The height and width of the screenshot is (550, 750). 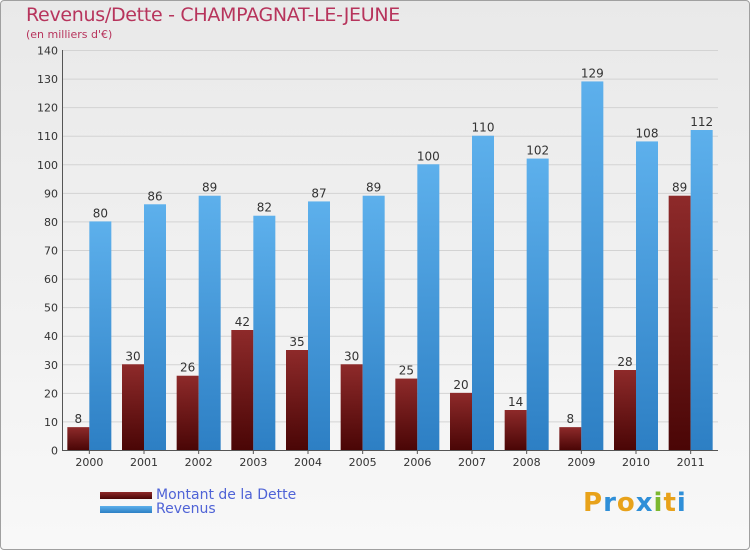 I want to click on x-tick-label: 2005, so click(x=363, y=462).